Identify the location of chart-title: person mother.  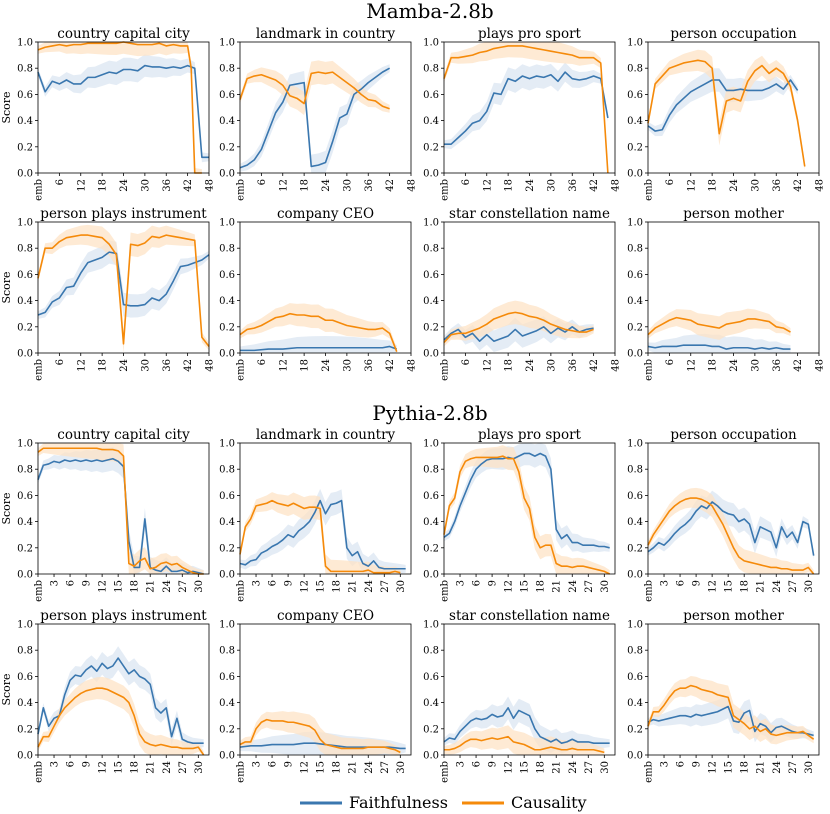
(733, 214).